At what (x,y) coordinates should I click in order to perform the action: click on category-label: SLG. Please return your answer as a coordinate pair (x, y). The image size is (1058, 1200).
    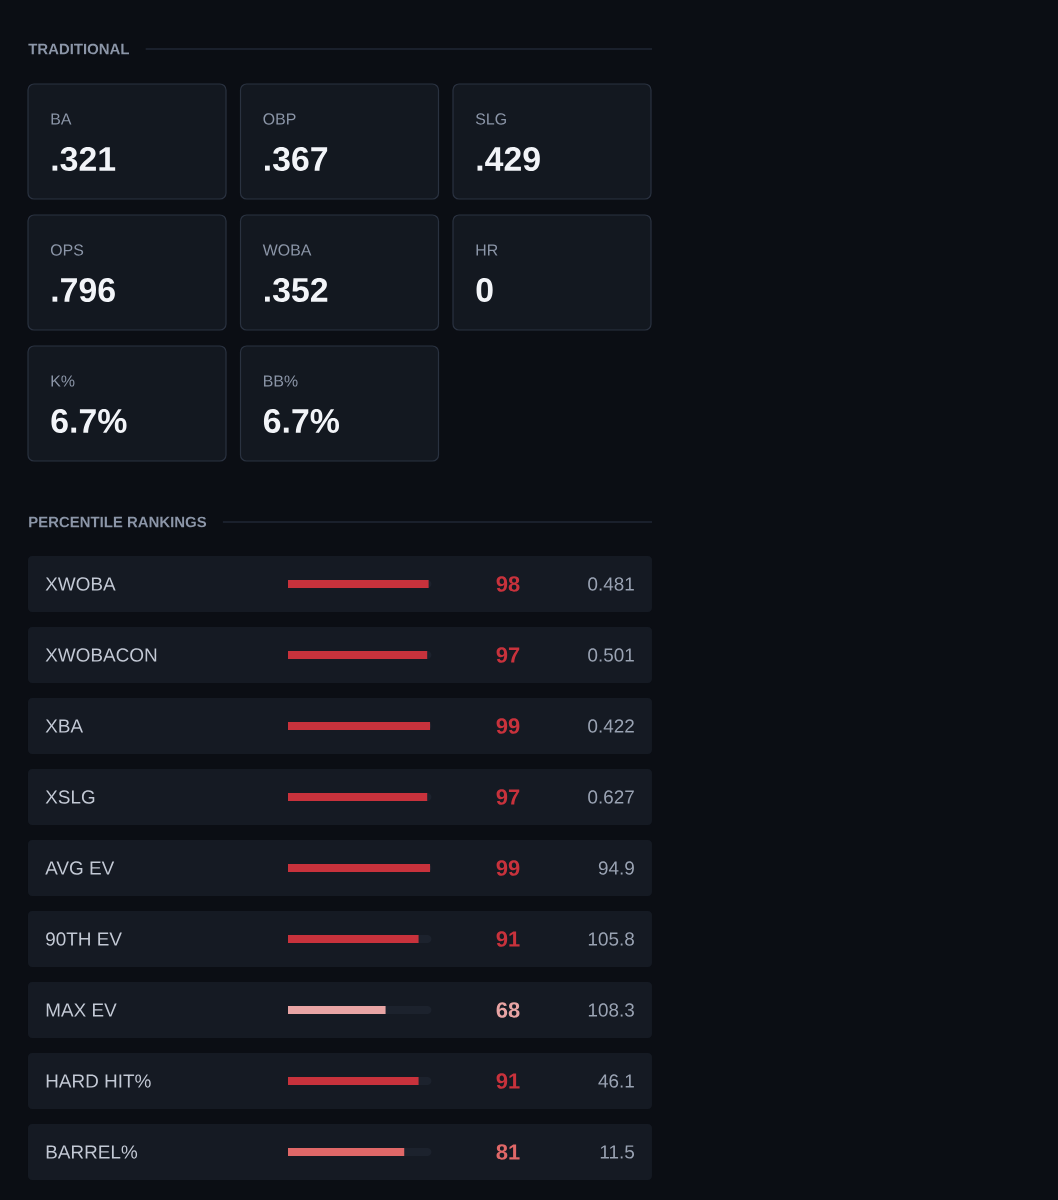
    Looking at the image, I should click on (490, 119).